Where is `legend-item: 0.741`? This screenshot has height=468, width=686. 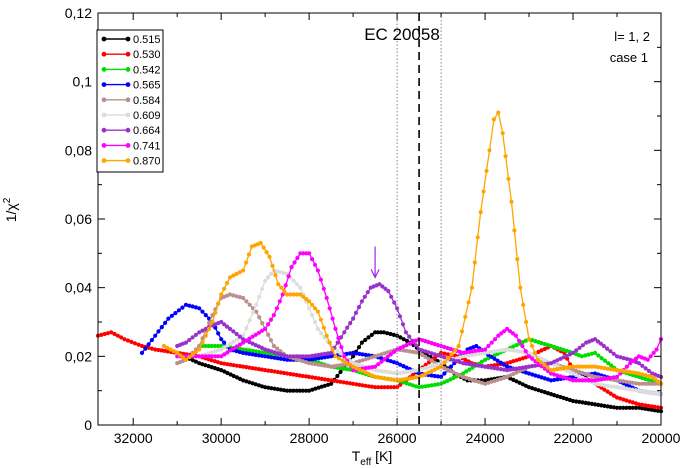 legend-item: 0.741 is located at coordinates (131, 146).